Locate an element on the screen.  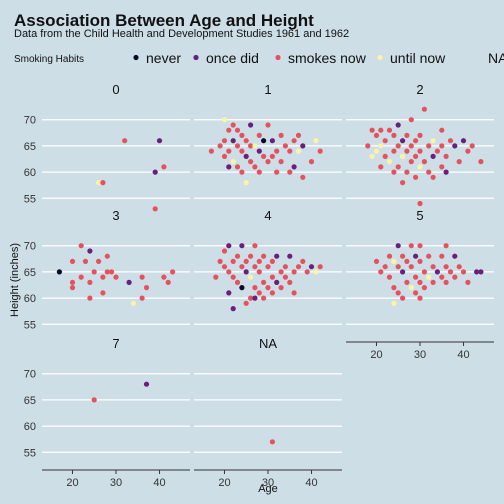
x-tick-label: 20 is located at coordinates (224, 483).